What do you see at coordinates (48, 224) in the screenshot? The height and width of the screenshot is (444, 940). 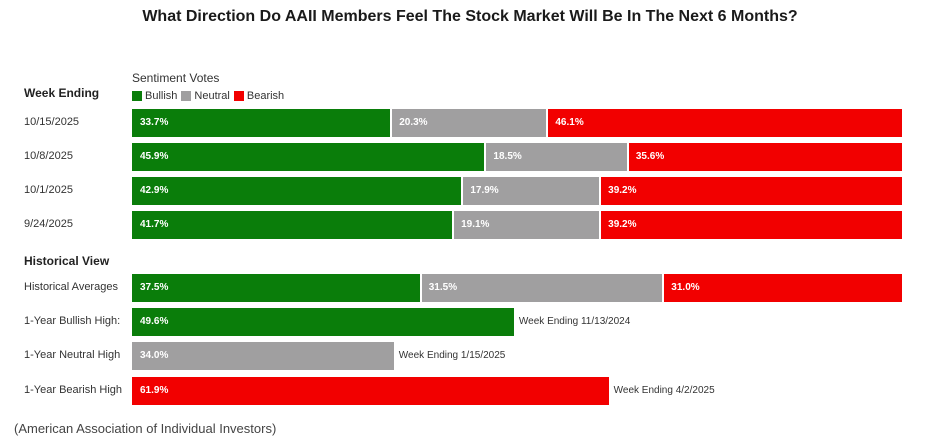 I see `row-label-week-3: 9/24/2025` at bounding box center [48, 224].